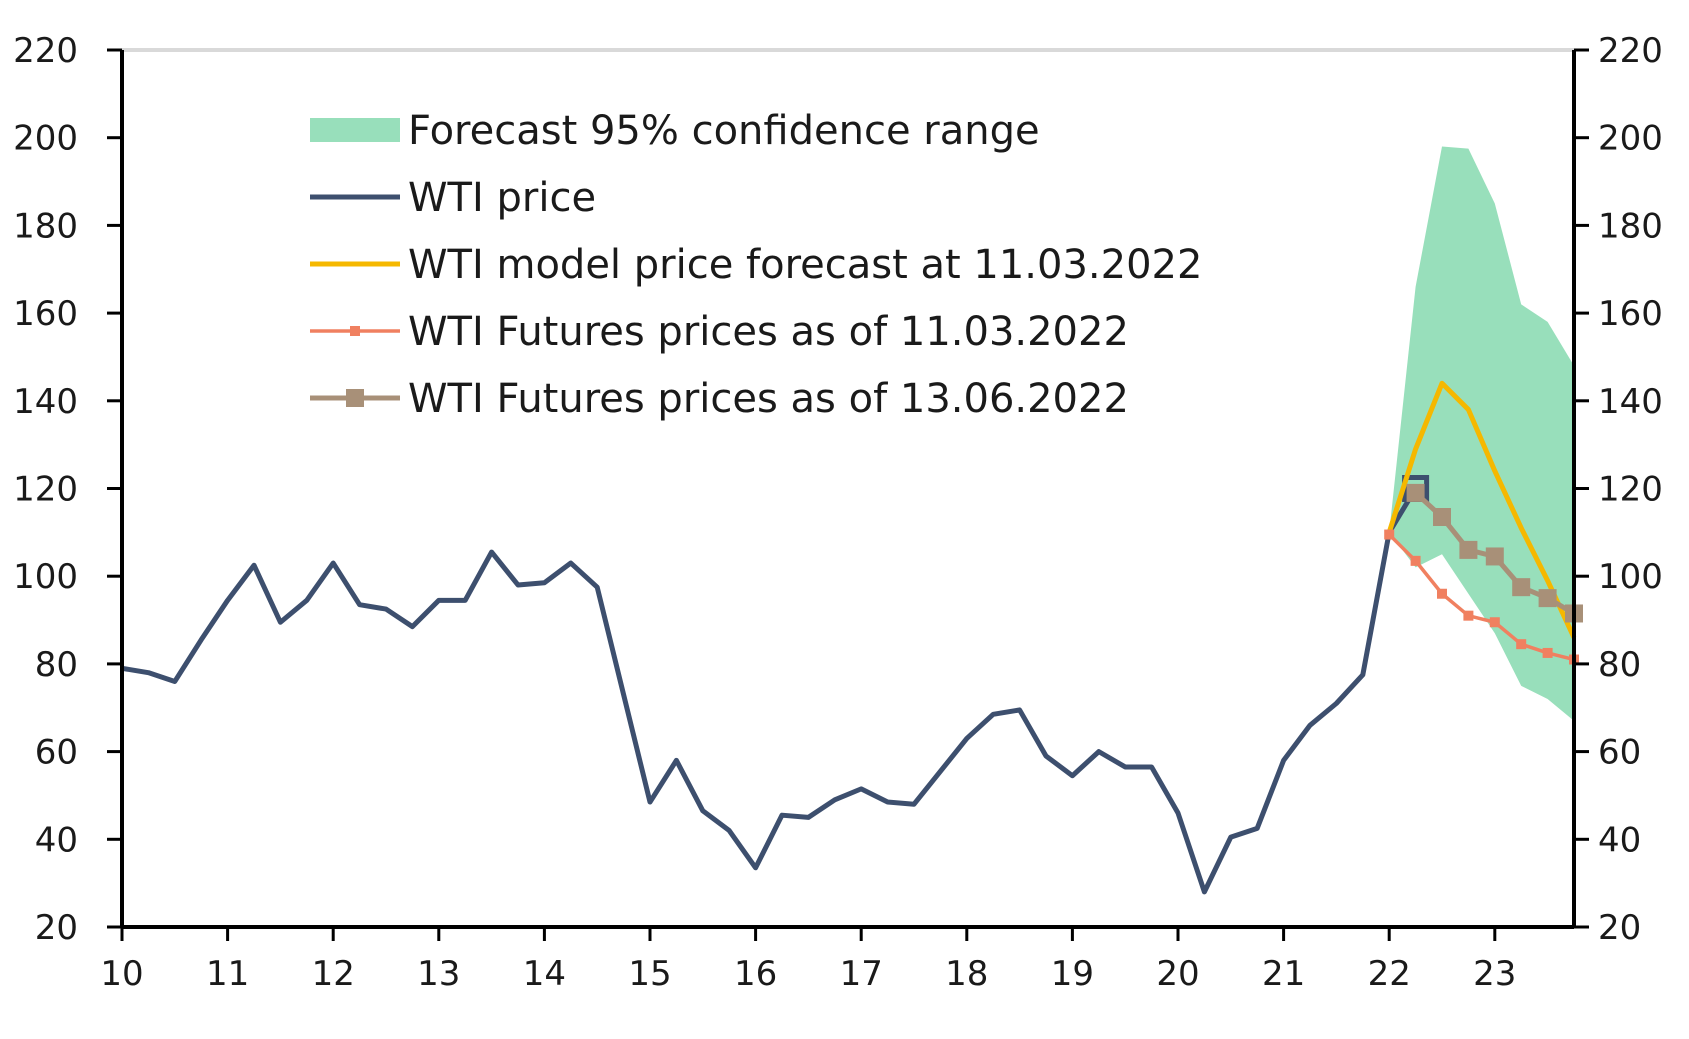 The image size is (1689, 1039). What do you see at coordinates (1283, 974) in the screenshot?
I see `x-tick-label: 21` at bounding box center [1283, 974].